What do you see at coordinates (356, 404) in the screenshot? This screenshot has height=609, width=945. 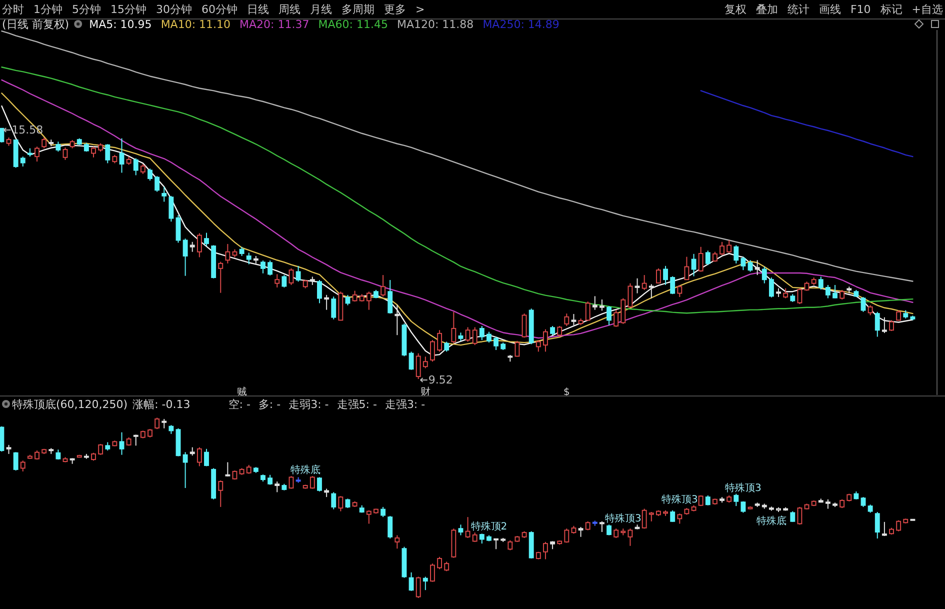 I see `text: 走强5: -` at bounding box center [356, 404].